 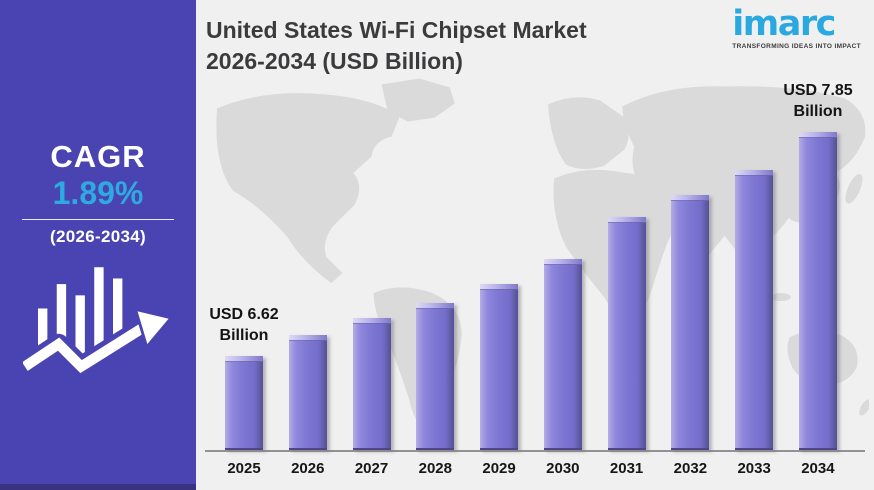 I want to click on cagr-block: CAGR 1.89% (2026-2034), so click(x=98, y=265).